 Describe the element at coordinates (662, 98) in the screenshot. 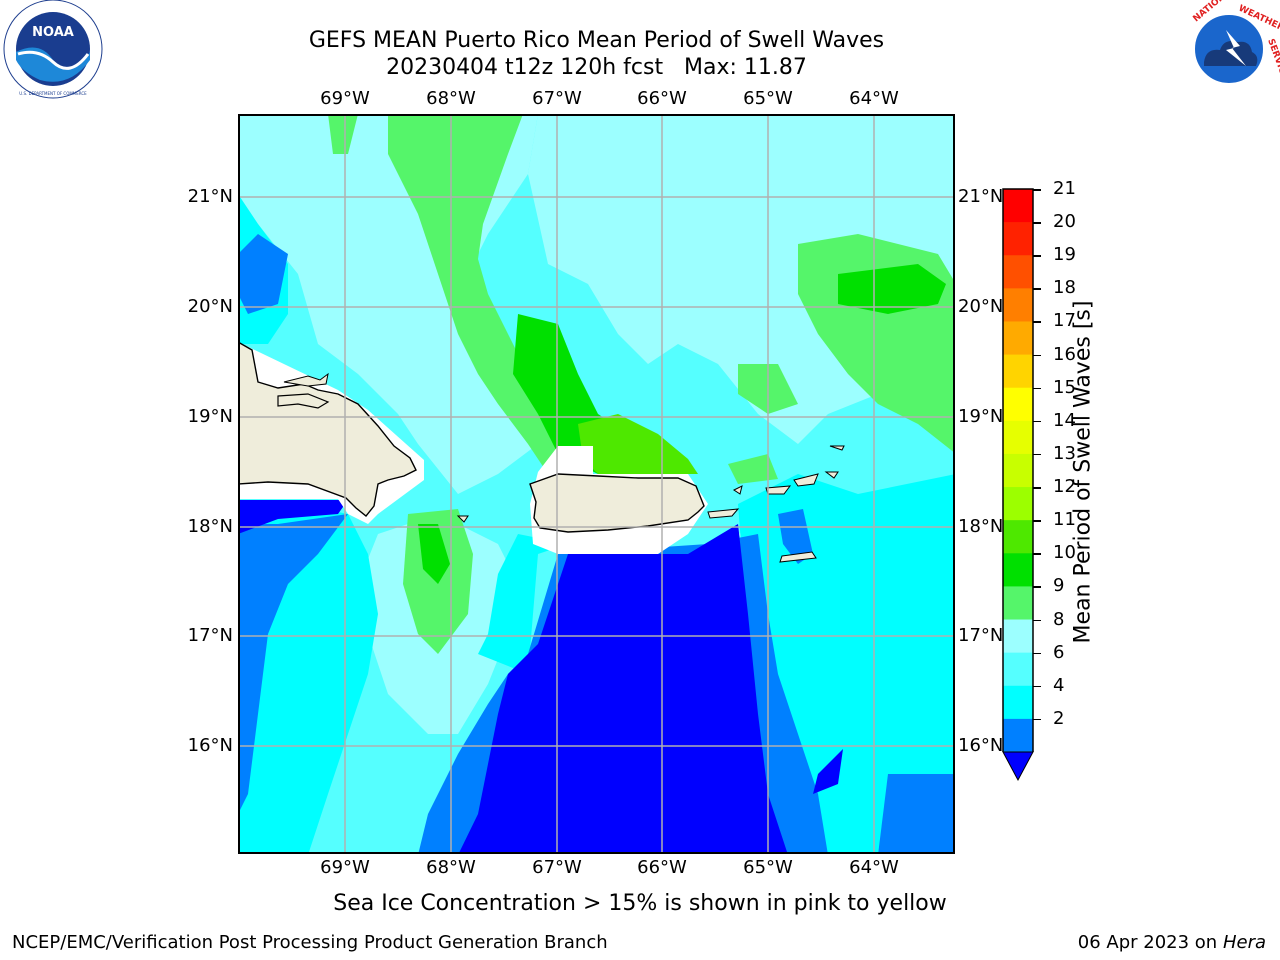

I see `lon-label-top-66w: 66°W` at that location.